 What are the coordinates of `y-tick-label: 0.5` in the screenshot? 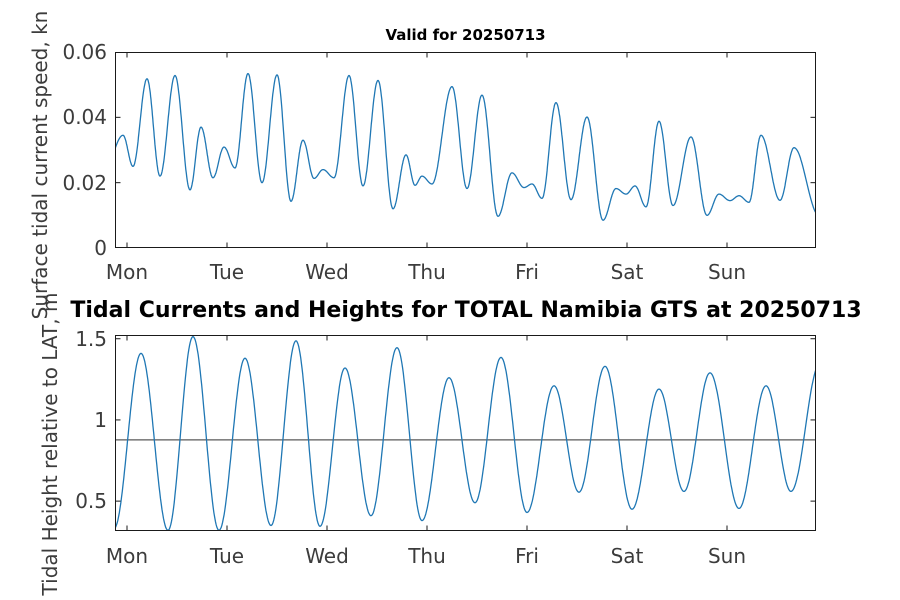 It's located at (91, 501).